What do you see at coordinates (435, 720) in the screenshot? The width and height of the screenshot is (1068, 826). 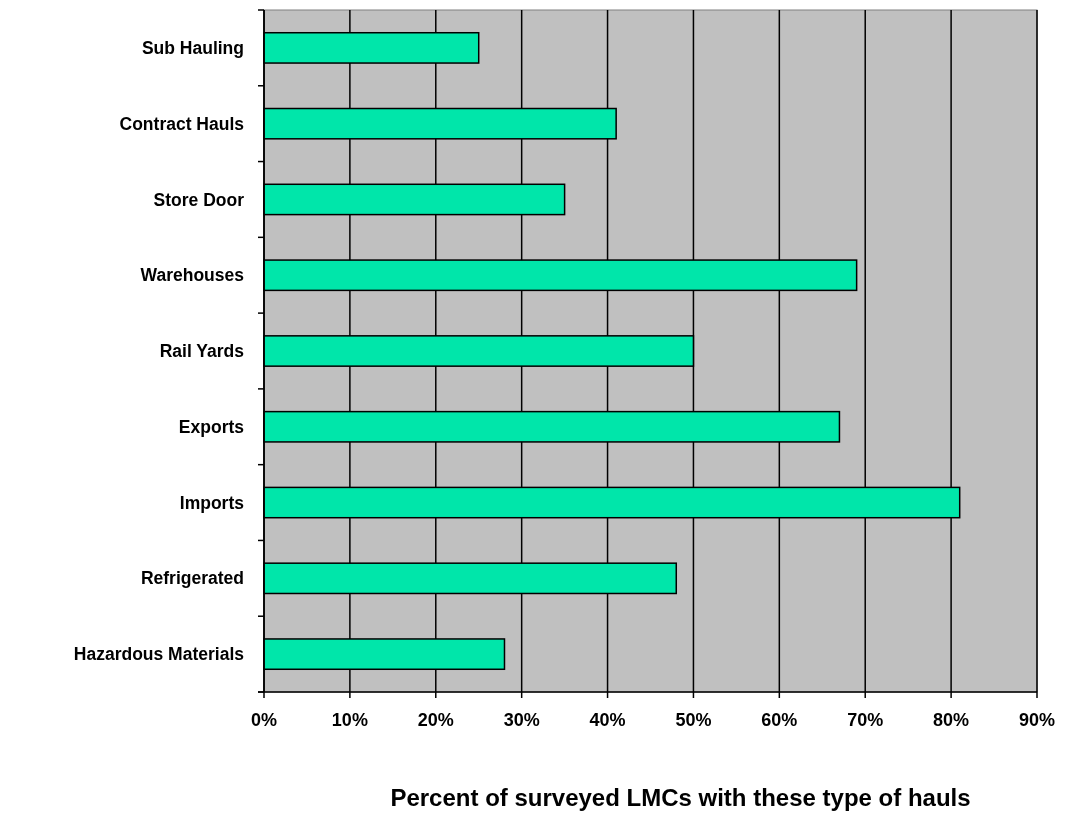 I see `x-tick-label: 20%` at bounding box center [435, 720].